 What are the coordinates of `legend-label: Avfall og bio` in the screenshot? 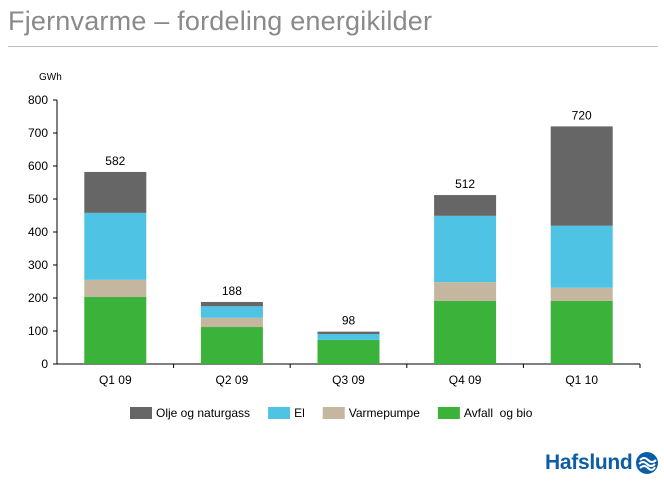 It's located at (498, 413).